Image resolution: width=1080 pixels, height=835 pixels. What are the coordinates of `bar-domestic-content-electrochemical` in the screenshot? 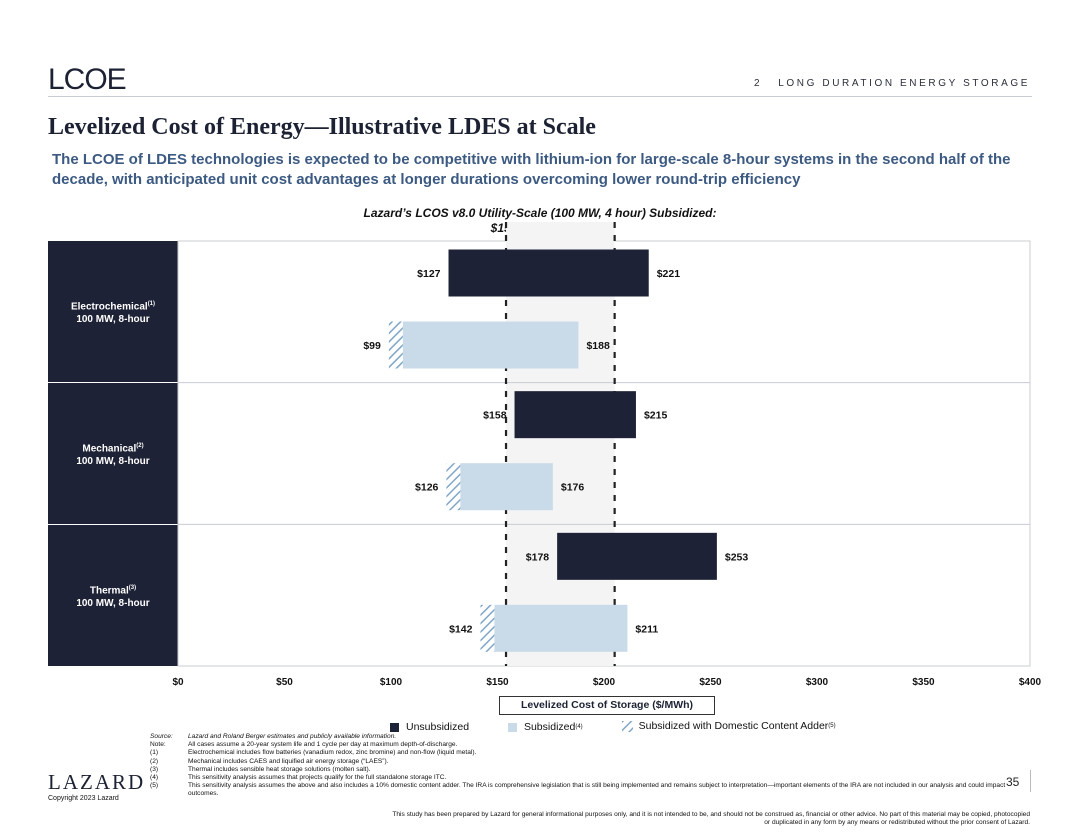 It's located at (395, 345).